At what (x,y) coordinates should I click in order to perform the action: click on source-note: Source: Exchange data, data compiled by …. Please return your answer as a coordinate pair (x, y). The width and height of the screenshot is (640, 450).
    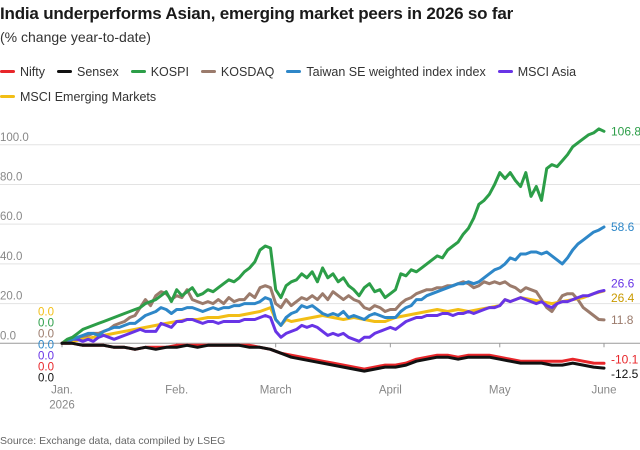
    Looking at the image, I should click on (113, 441).